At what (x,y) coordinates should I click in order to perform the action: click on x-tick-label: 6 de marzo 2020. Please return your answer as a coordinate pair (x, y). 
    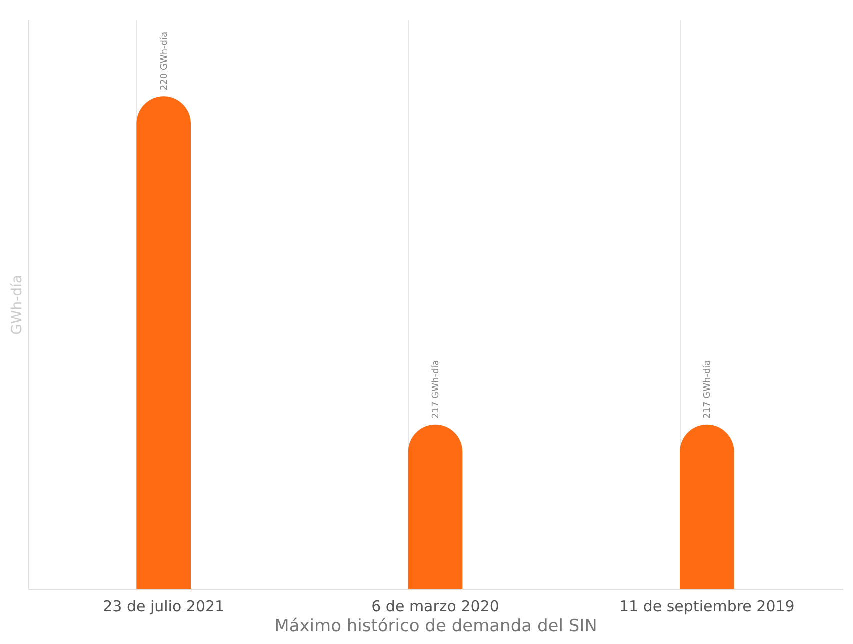
    Looking at the image, I should click on (436, 607).